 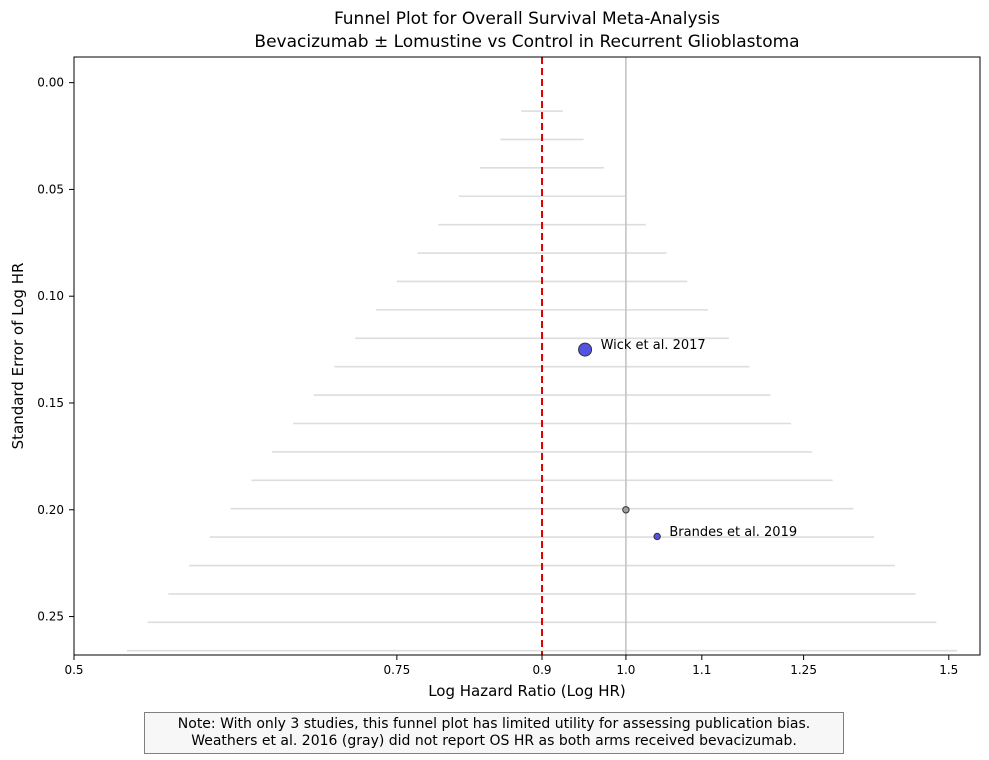 I want to click on x-tick-label: 0.5, so click(x=73, y=670).